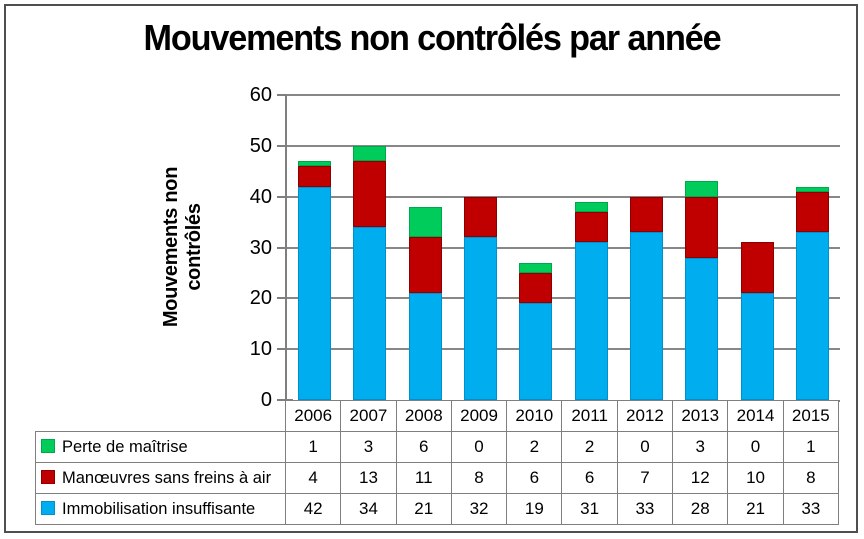 Image resolution: width=864 pixels, height=539 pixels. I want to click on y-tick-label: 0, so click(266, 400).